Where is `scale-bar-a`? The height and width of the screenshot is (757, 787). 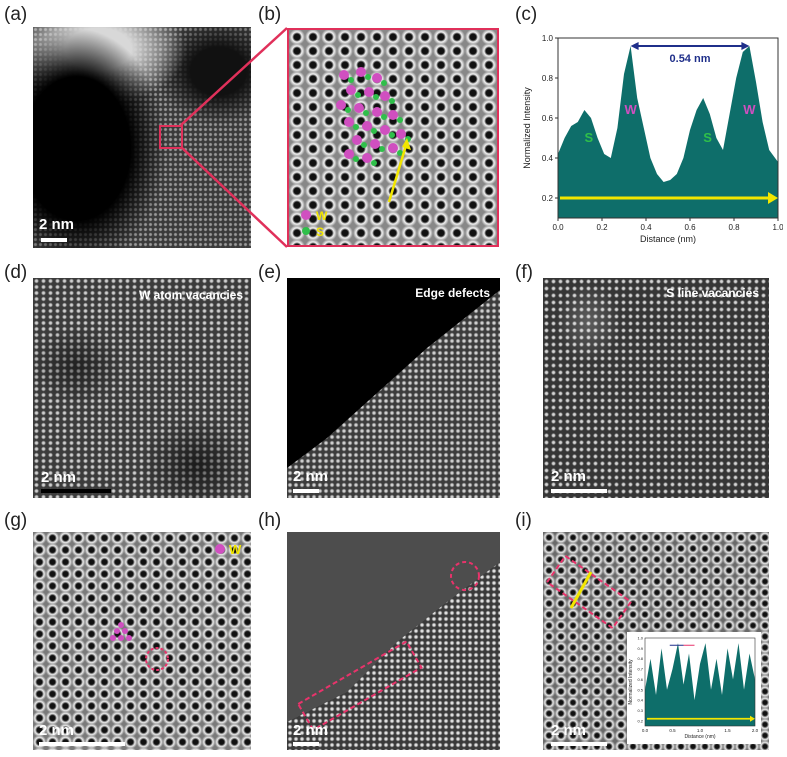
scale-bar-a is located at coordinates (54, 240).